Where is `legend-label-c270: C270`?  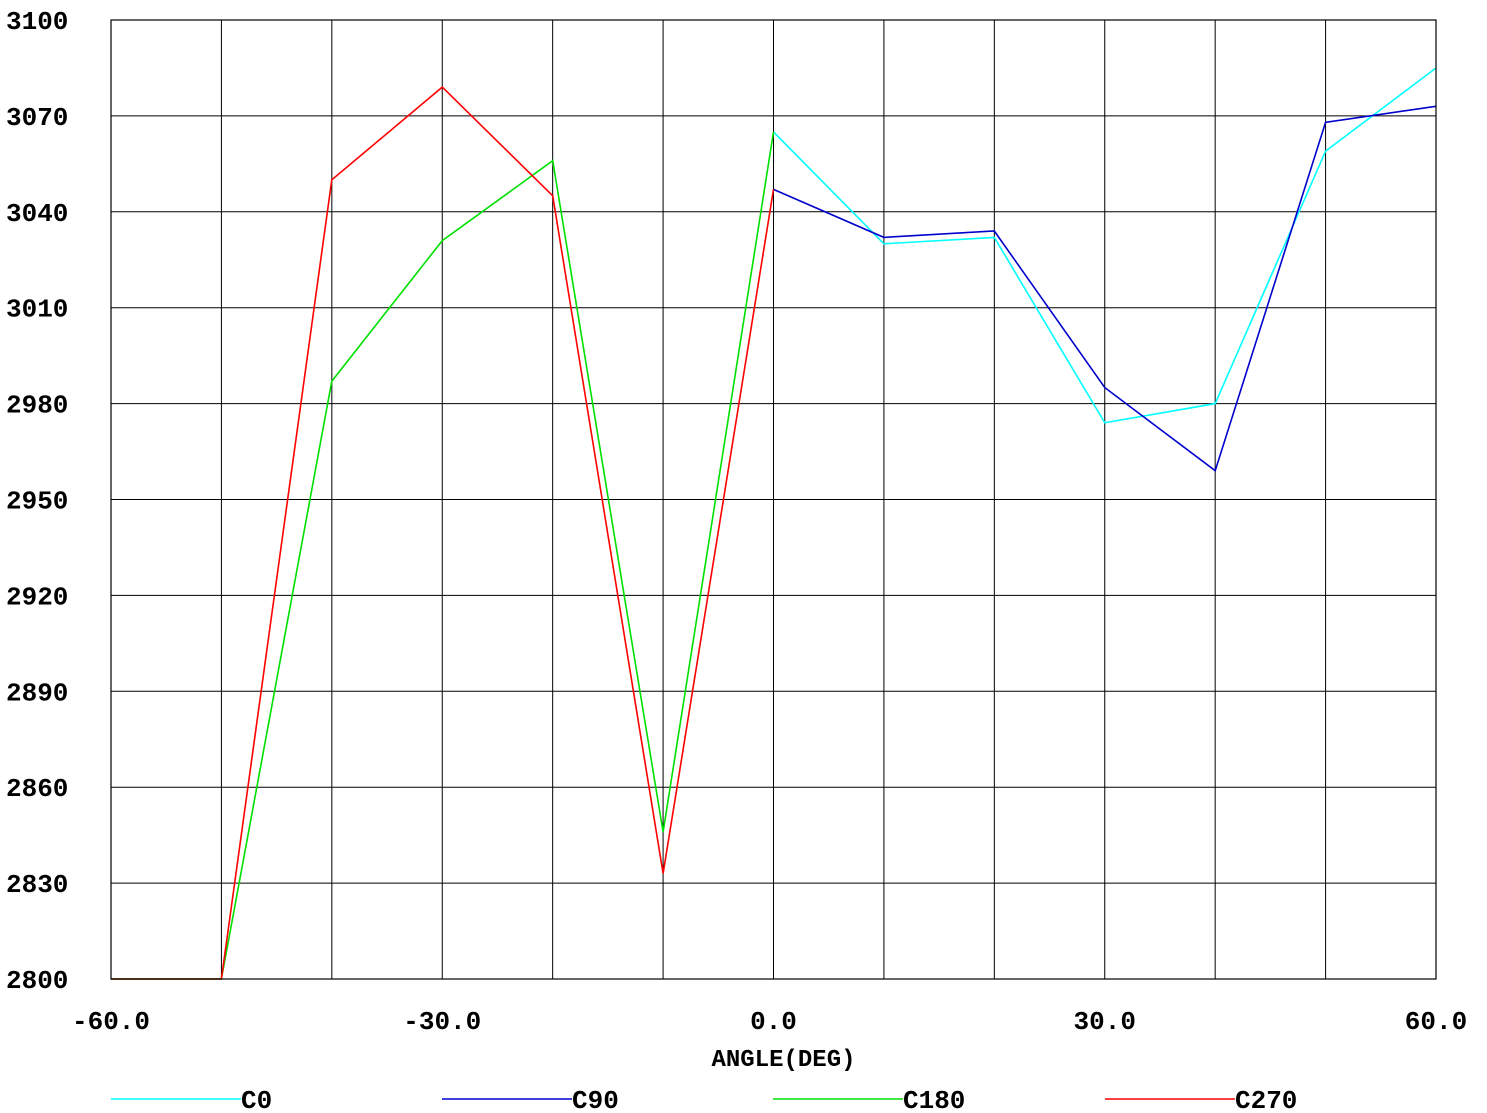 legend-label-c270: C270 is located at coordinates (1266, 1099).